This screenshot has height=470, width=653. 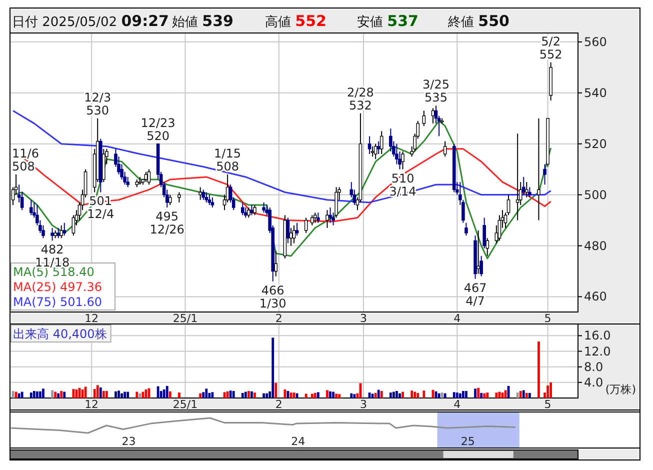 What do you see at coordinates (550, 48) in the screenshot?
I see `annotation: 5/2 552` at bounding box center [550, 48].